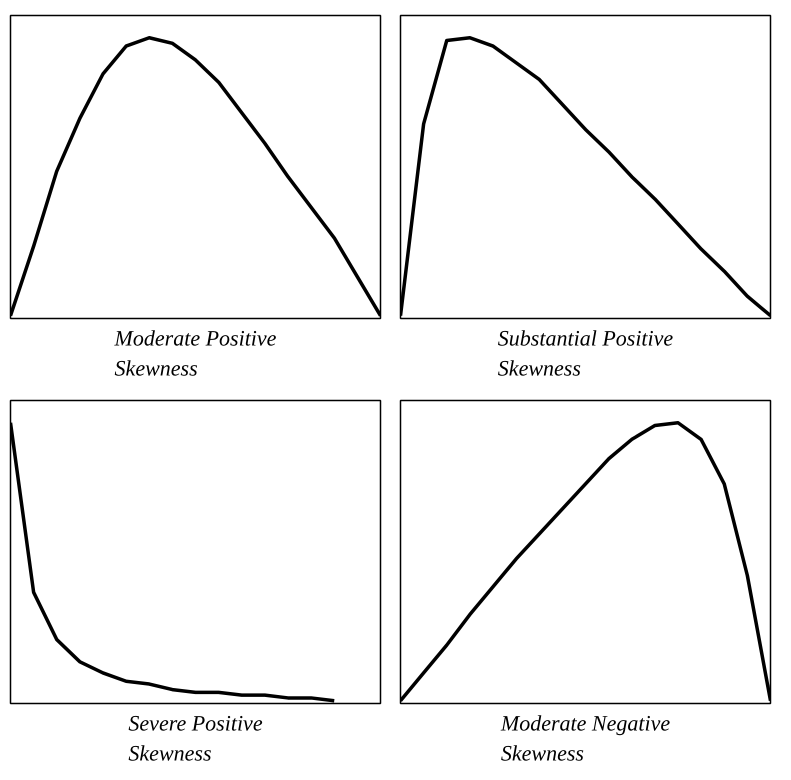  Describe the element at coordinates (195, 738) in the screenshot. I see `text: Severe Positive Skewness` at that location.